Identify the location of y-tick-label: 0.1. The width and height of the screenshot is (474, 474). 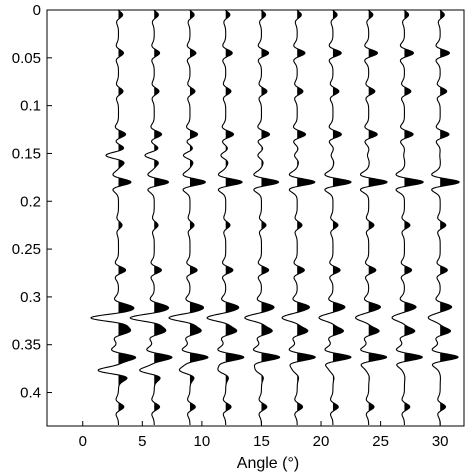
(30, 106).